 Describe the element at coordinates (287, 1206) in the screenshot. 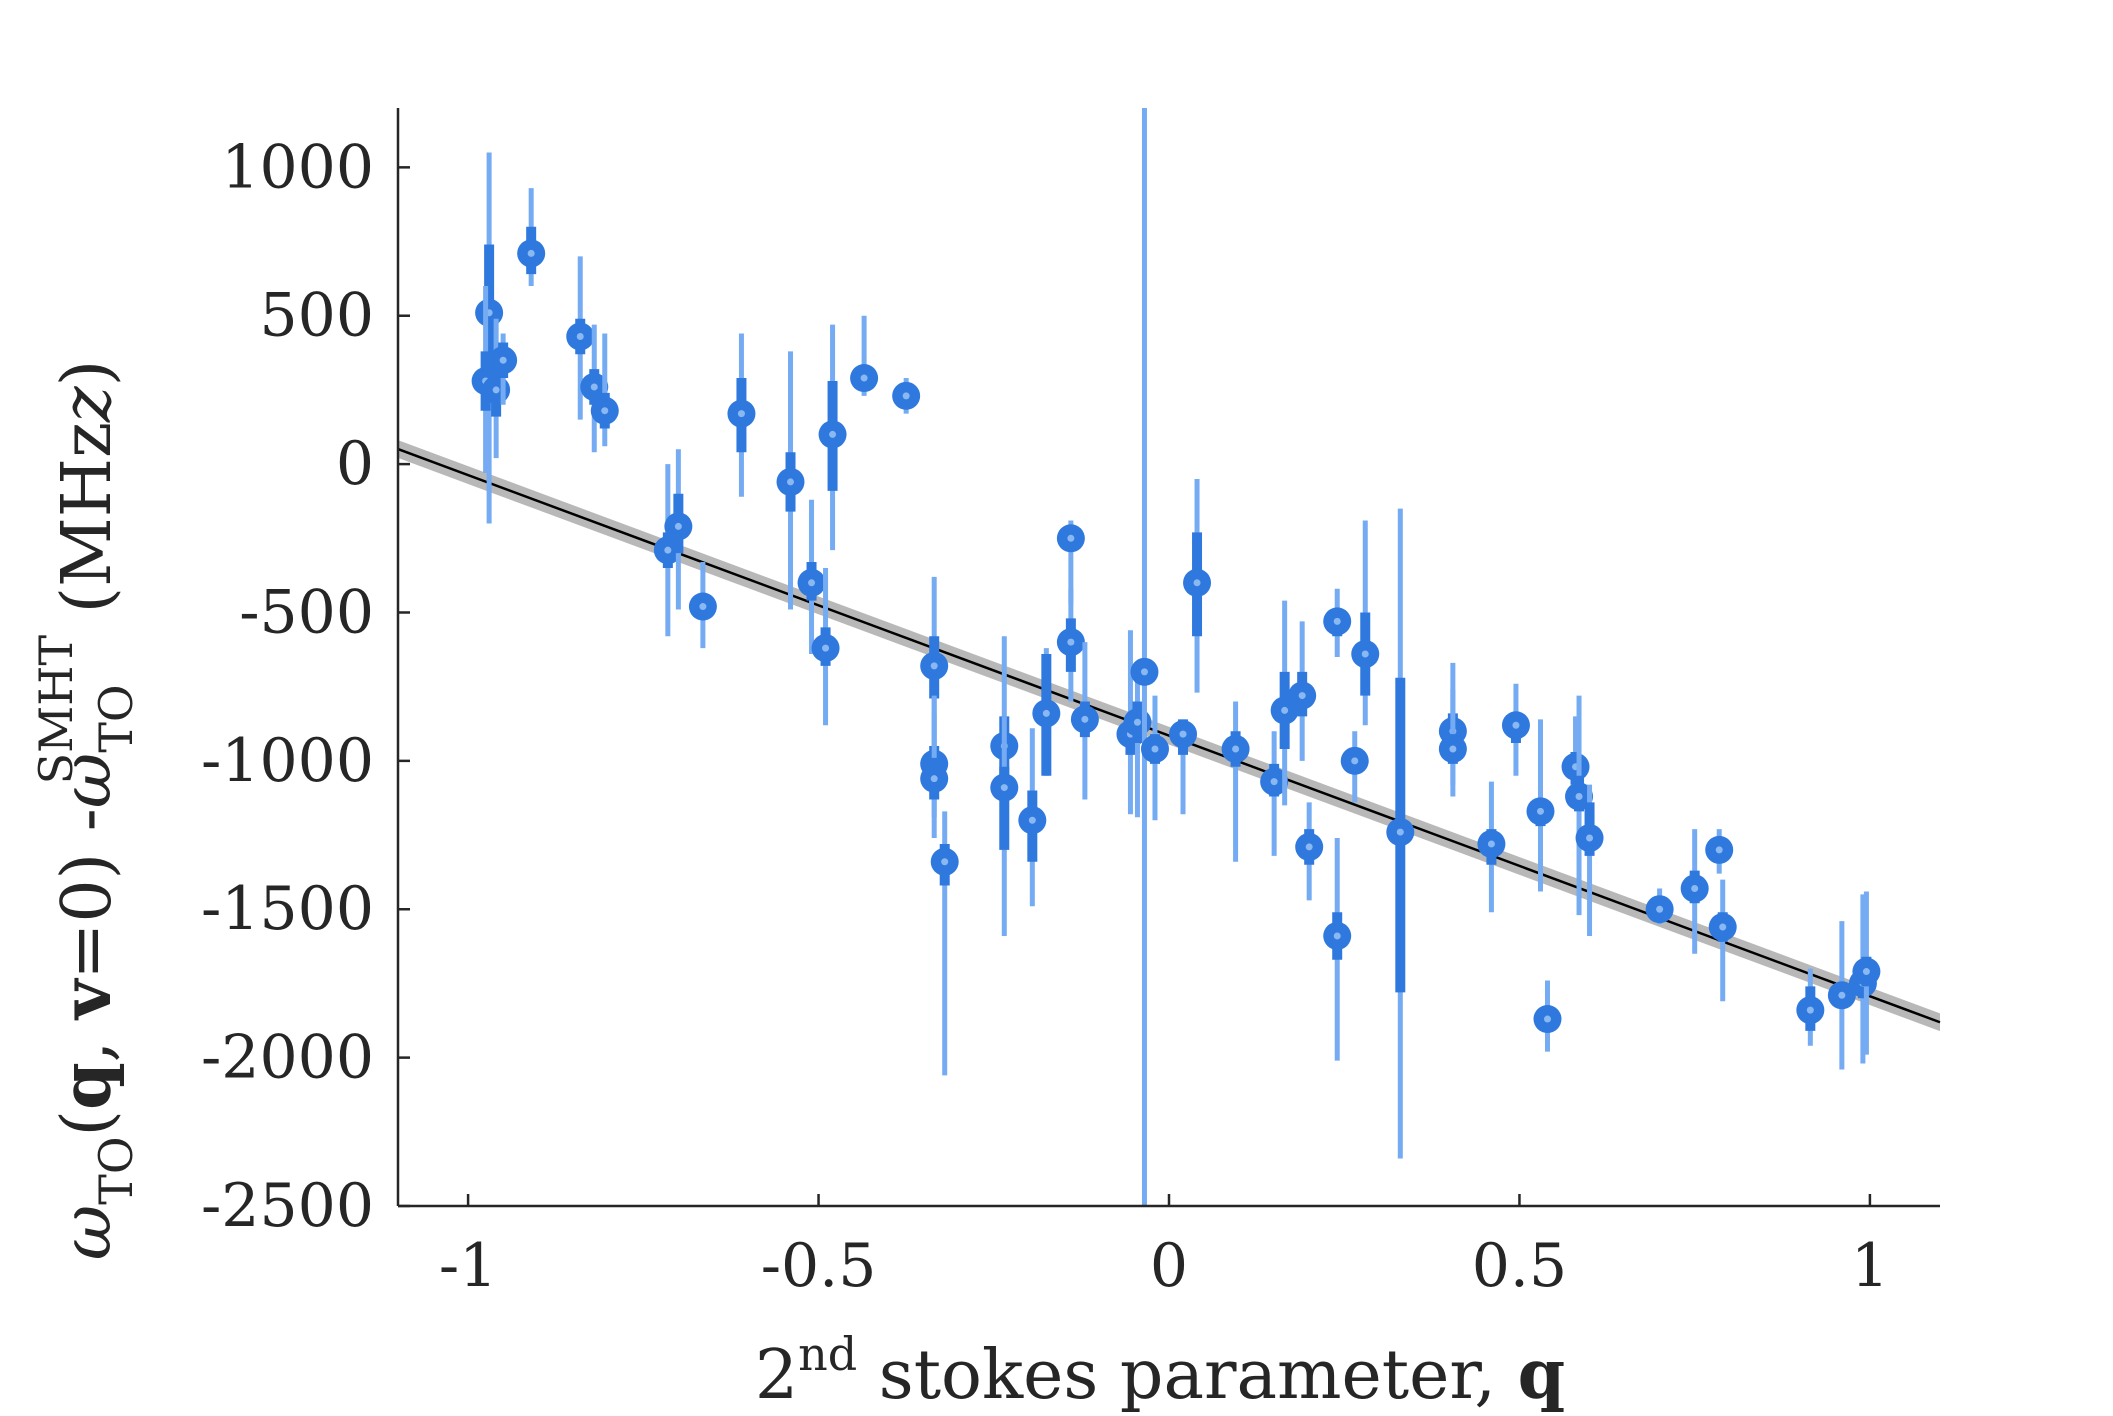

I see `y-tick-label: -2500` at that location.